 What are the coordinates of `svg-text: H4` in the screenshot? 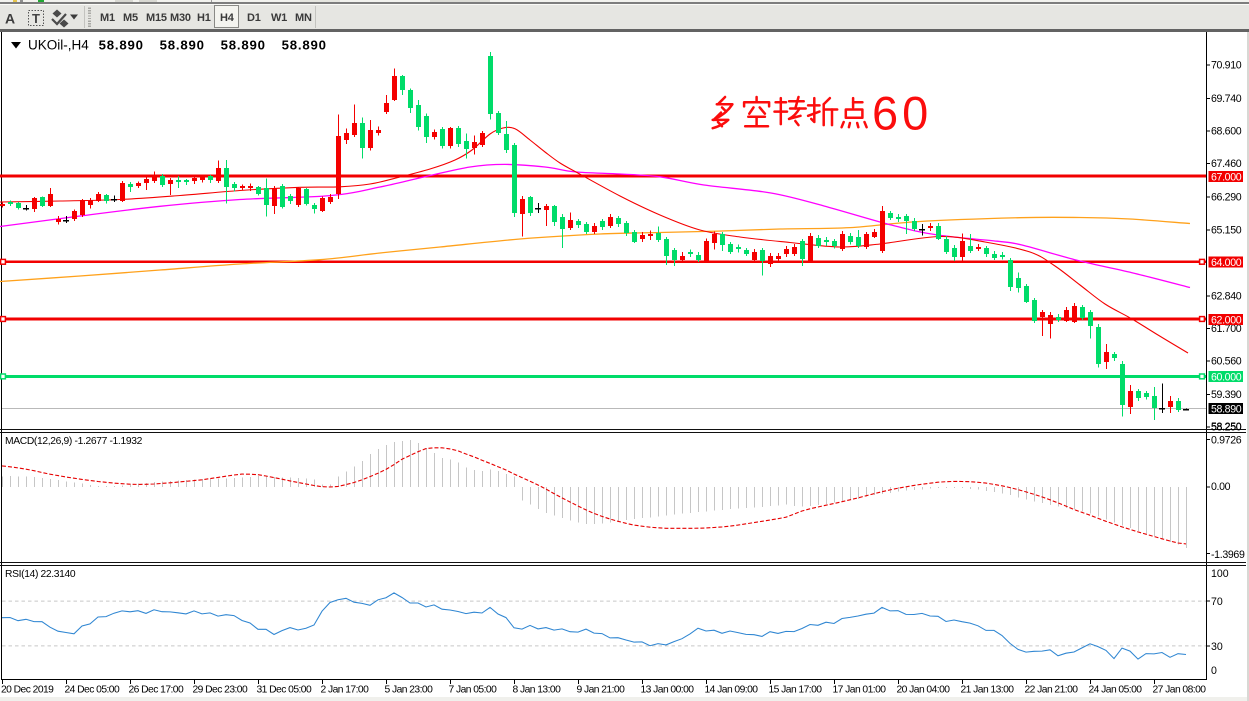 It's located at (227, 18).